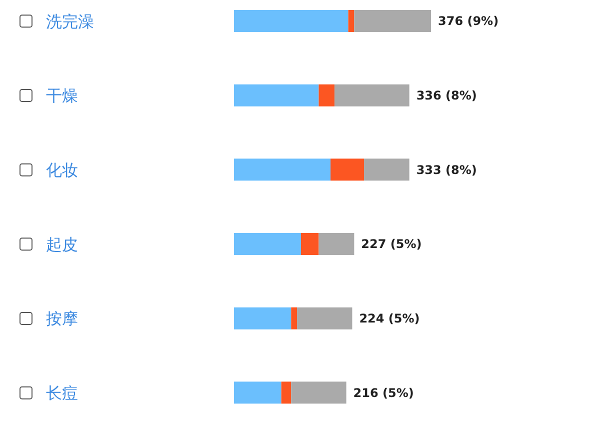 The width and height of the screenshot is (603, 423). Describe the element at coordinates (446, 95) in the screenshot. I see `total-label: 336 (8%)` at that location.